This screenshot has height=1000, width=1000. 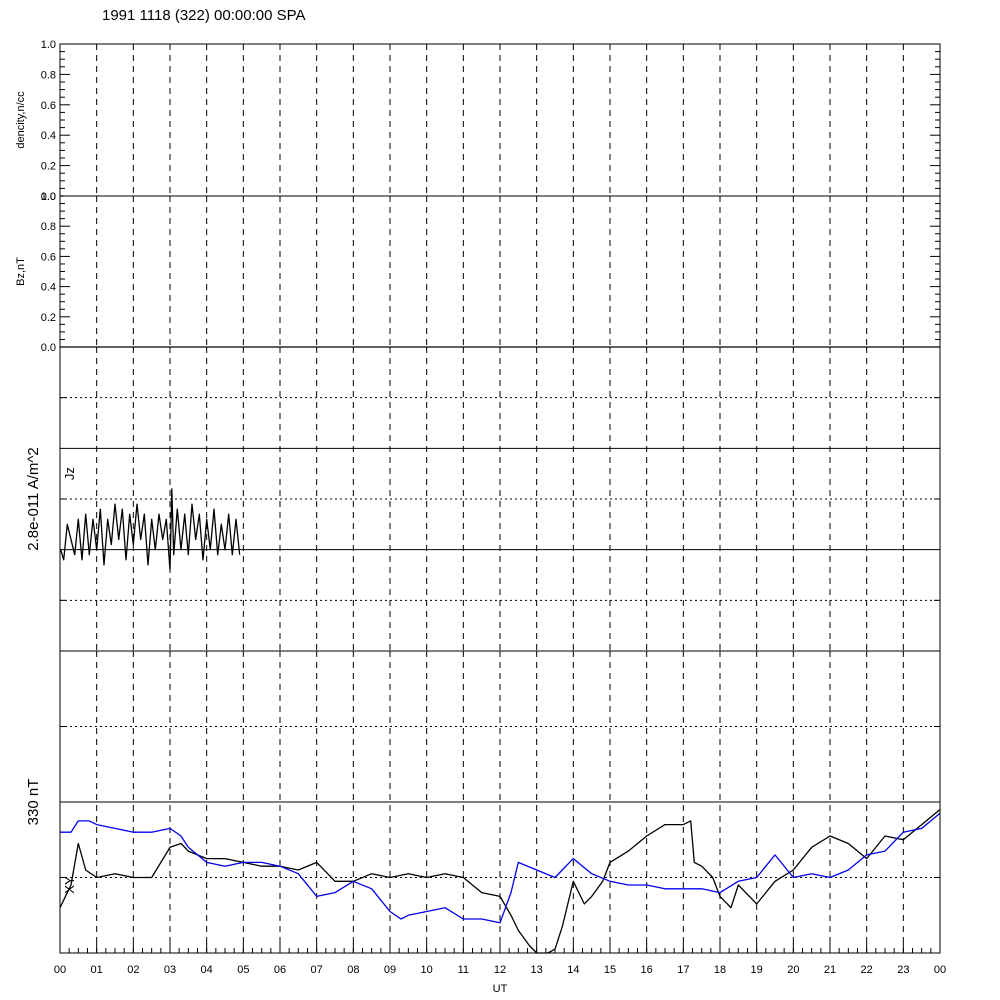 I want to click on x-tick-label: 17, so click(x=683, y=970).